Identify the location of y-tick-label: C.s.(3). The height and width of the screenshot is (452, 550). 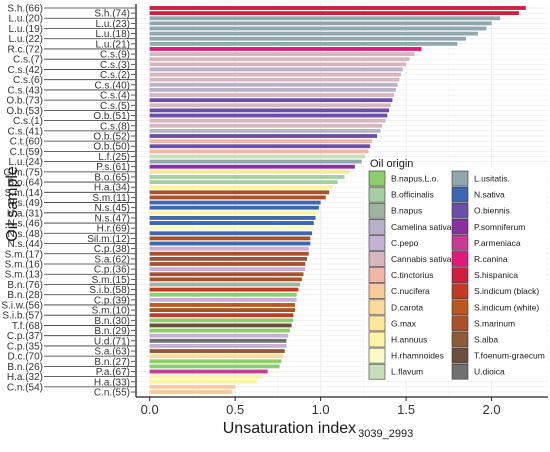
(115, 65).